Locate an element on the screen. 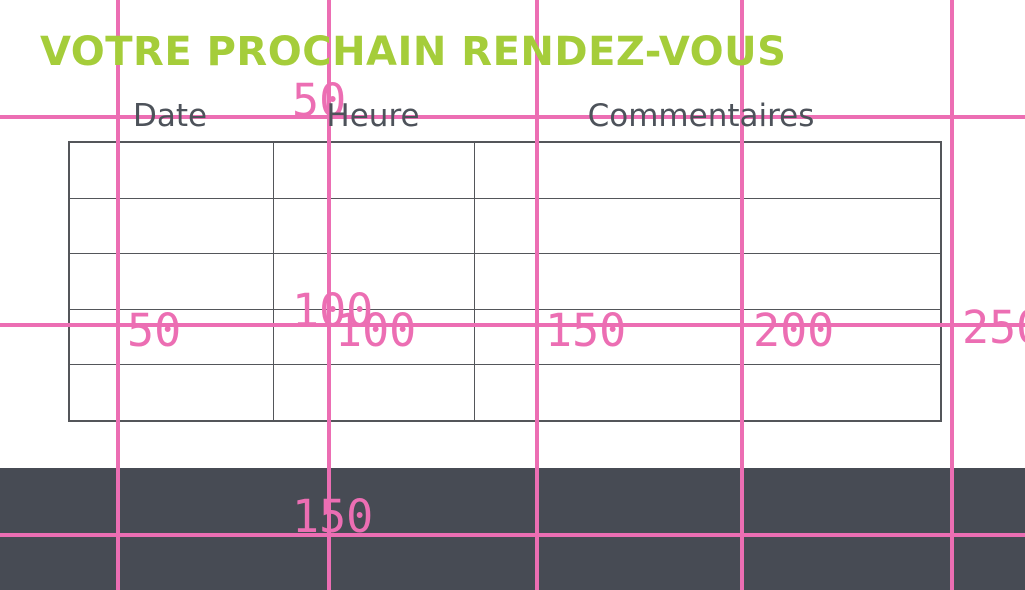  column-header-commentaires: Commentaires is located at coordinates (701, 116).